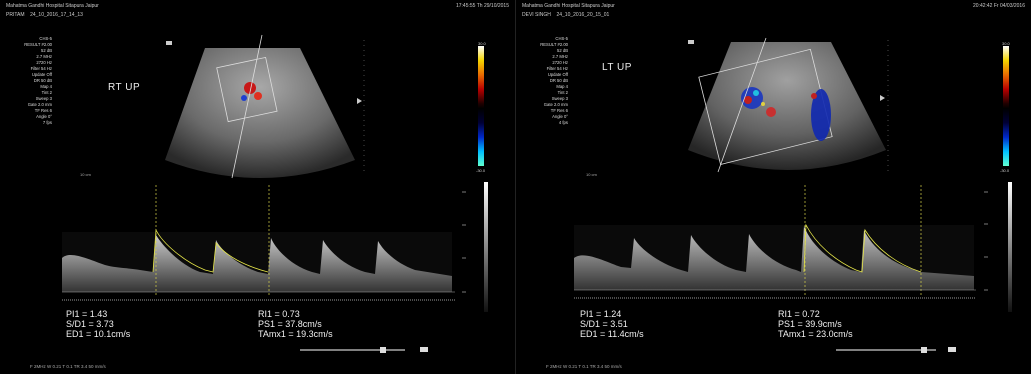  Describe the element at coordinates (86, 174) in the screenshot. I see `left-depth-label: 10 cm` at that location.